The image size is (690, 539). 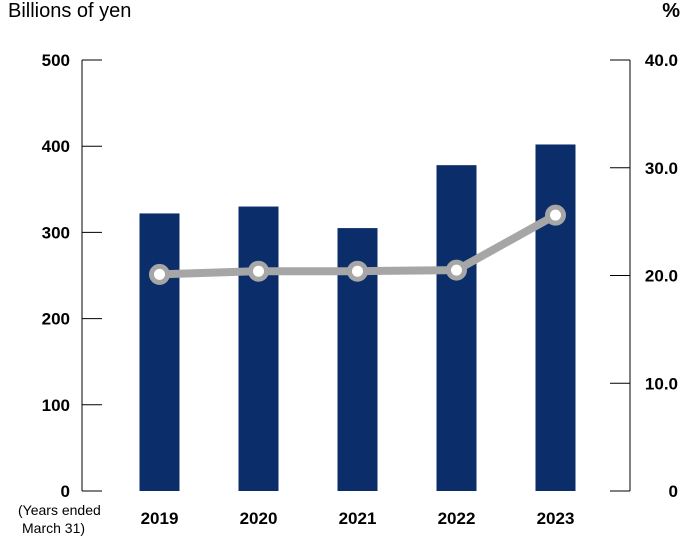 I want to click on x-axis-category-label: 2020, so click(x=259, y=518).